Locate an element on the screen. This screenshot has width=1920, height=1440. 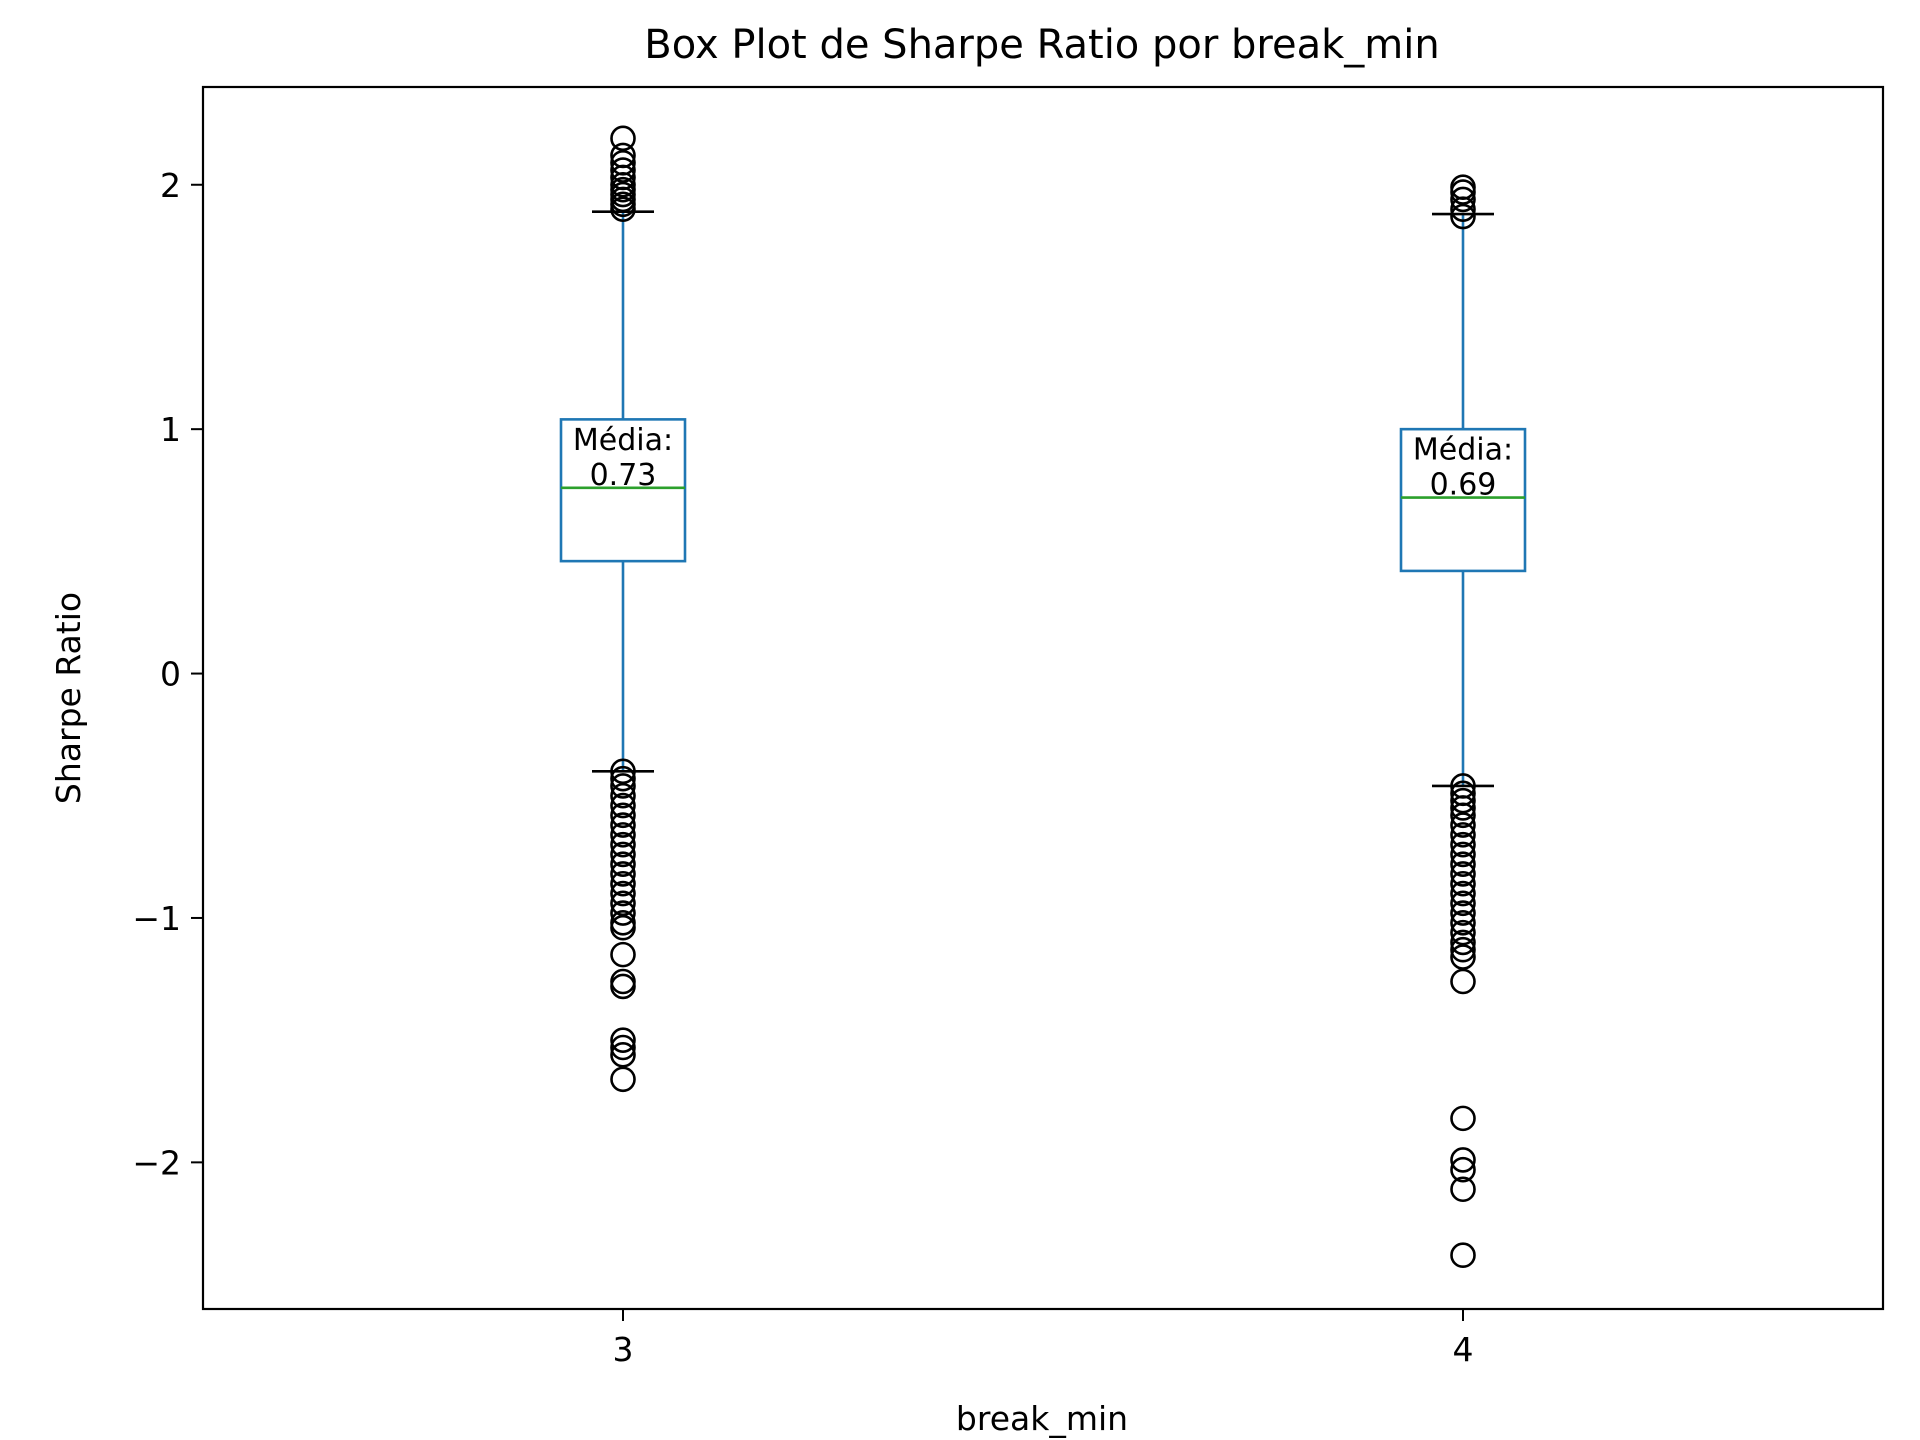
mean-label: Média: 0.69 is located at coordinates (1463, 468).